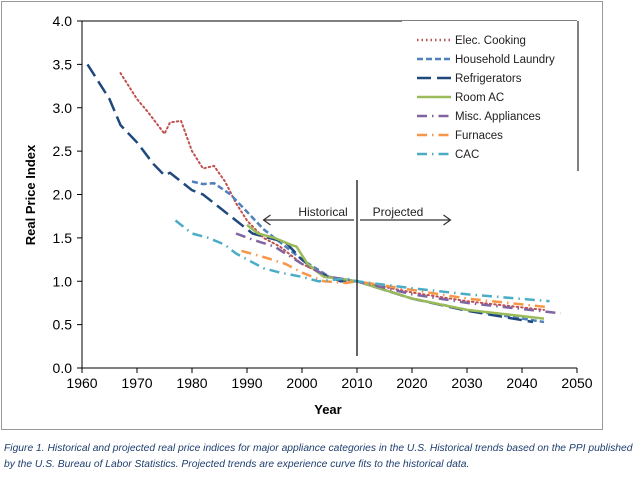 This screenshot has width=635, height=480. Describe the element at coordinates (466, 383) in the screenshot. I see `x-tick-label: 2030` at that location.